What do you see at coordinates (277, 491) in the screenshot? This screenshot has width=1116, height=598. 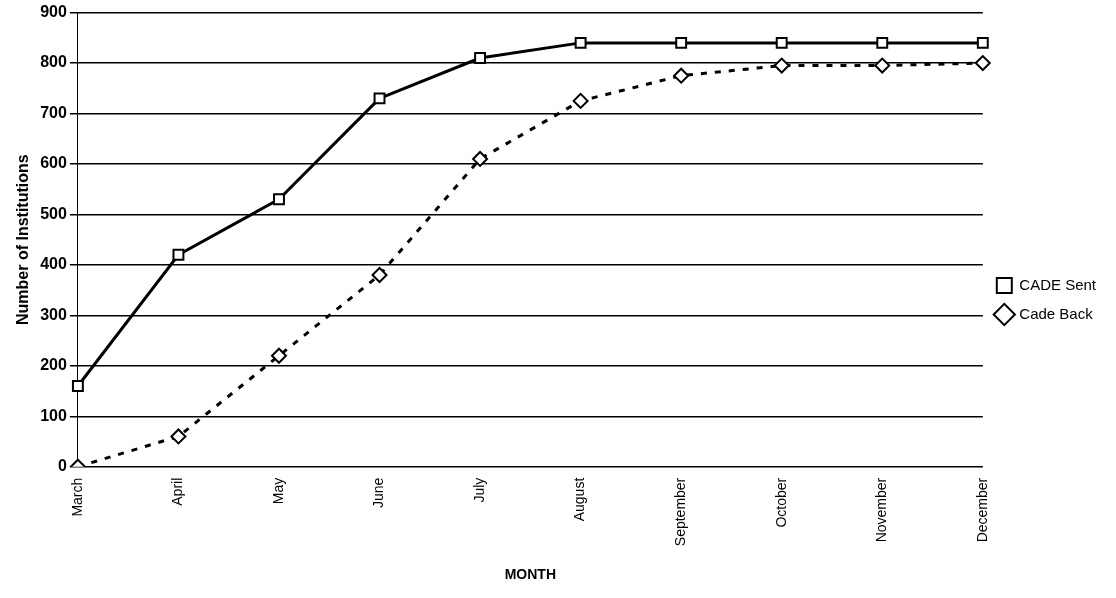 I see `x-tick-label: May` at bounding box center [277, 491].